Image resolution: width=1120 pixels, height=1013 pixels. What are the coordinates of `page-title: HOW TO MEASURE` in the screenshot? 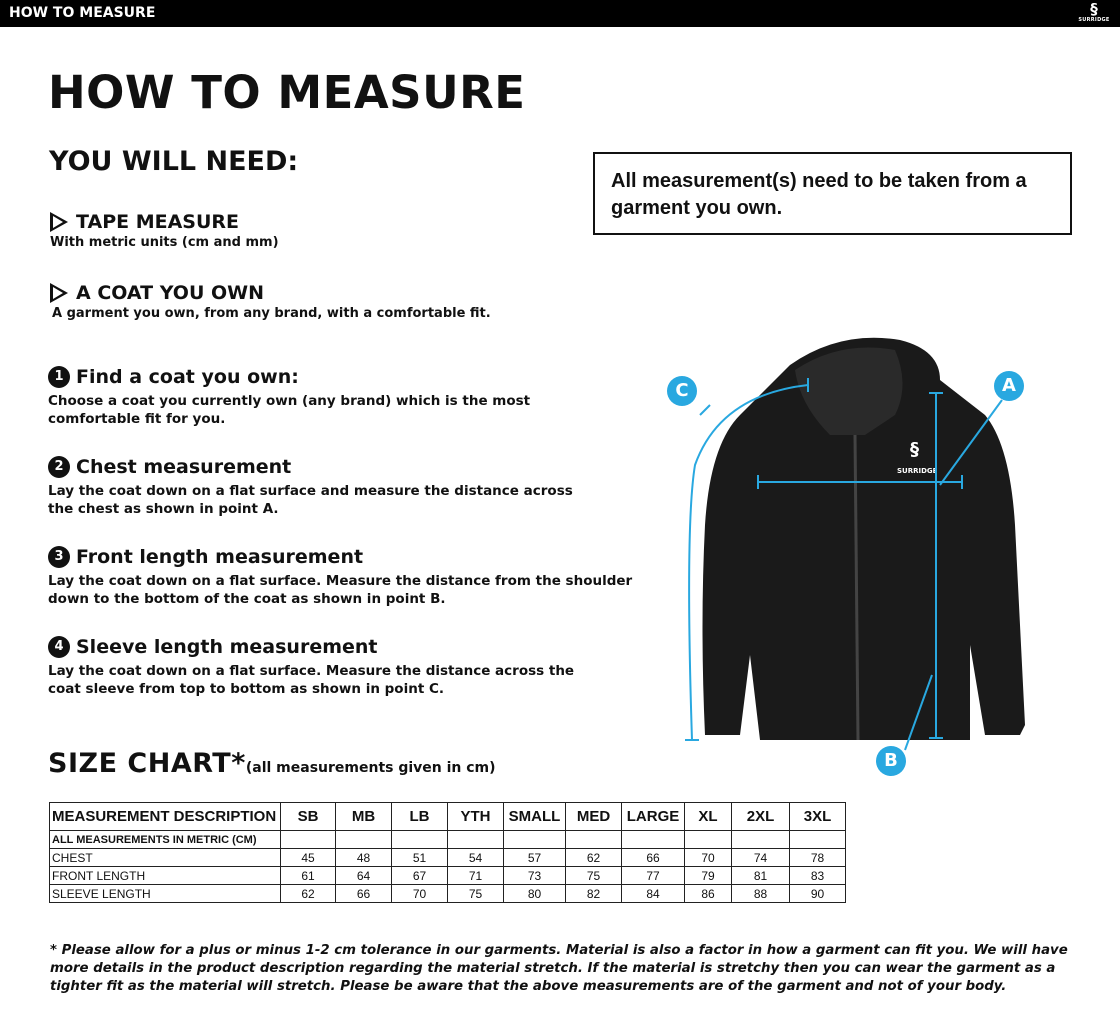 It's located at (287, 92).